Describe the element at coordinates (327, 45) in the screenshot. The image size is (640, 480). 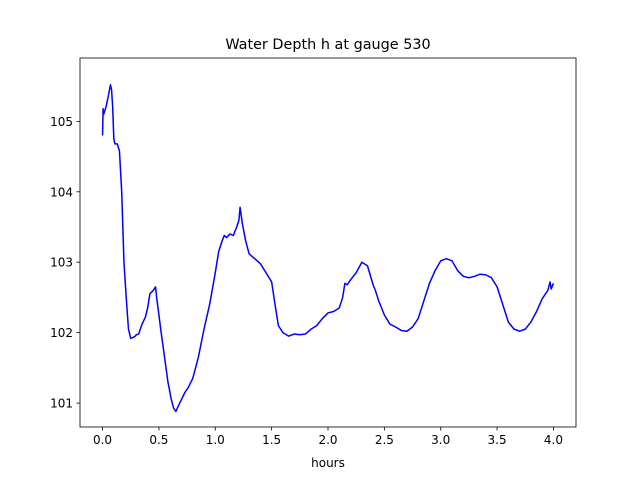
I see `chart-title: Water Depth h at gauge 530` at that location.